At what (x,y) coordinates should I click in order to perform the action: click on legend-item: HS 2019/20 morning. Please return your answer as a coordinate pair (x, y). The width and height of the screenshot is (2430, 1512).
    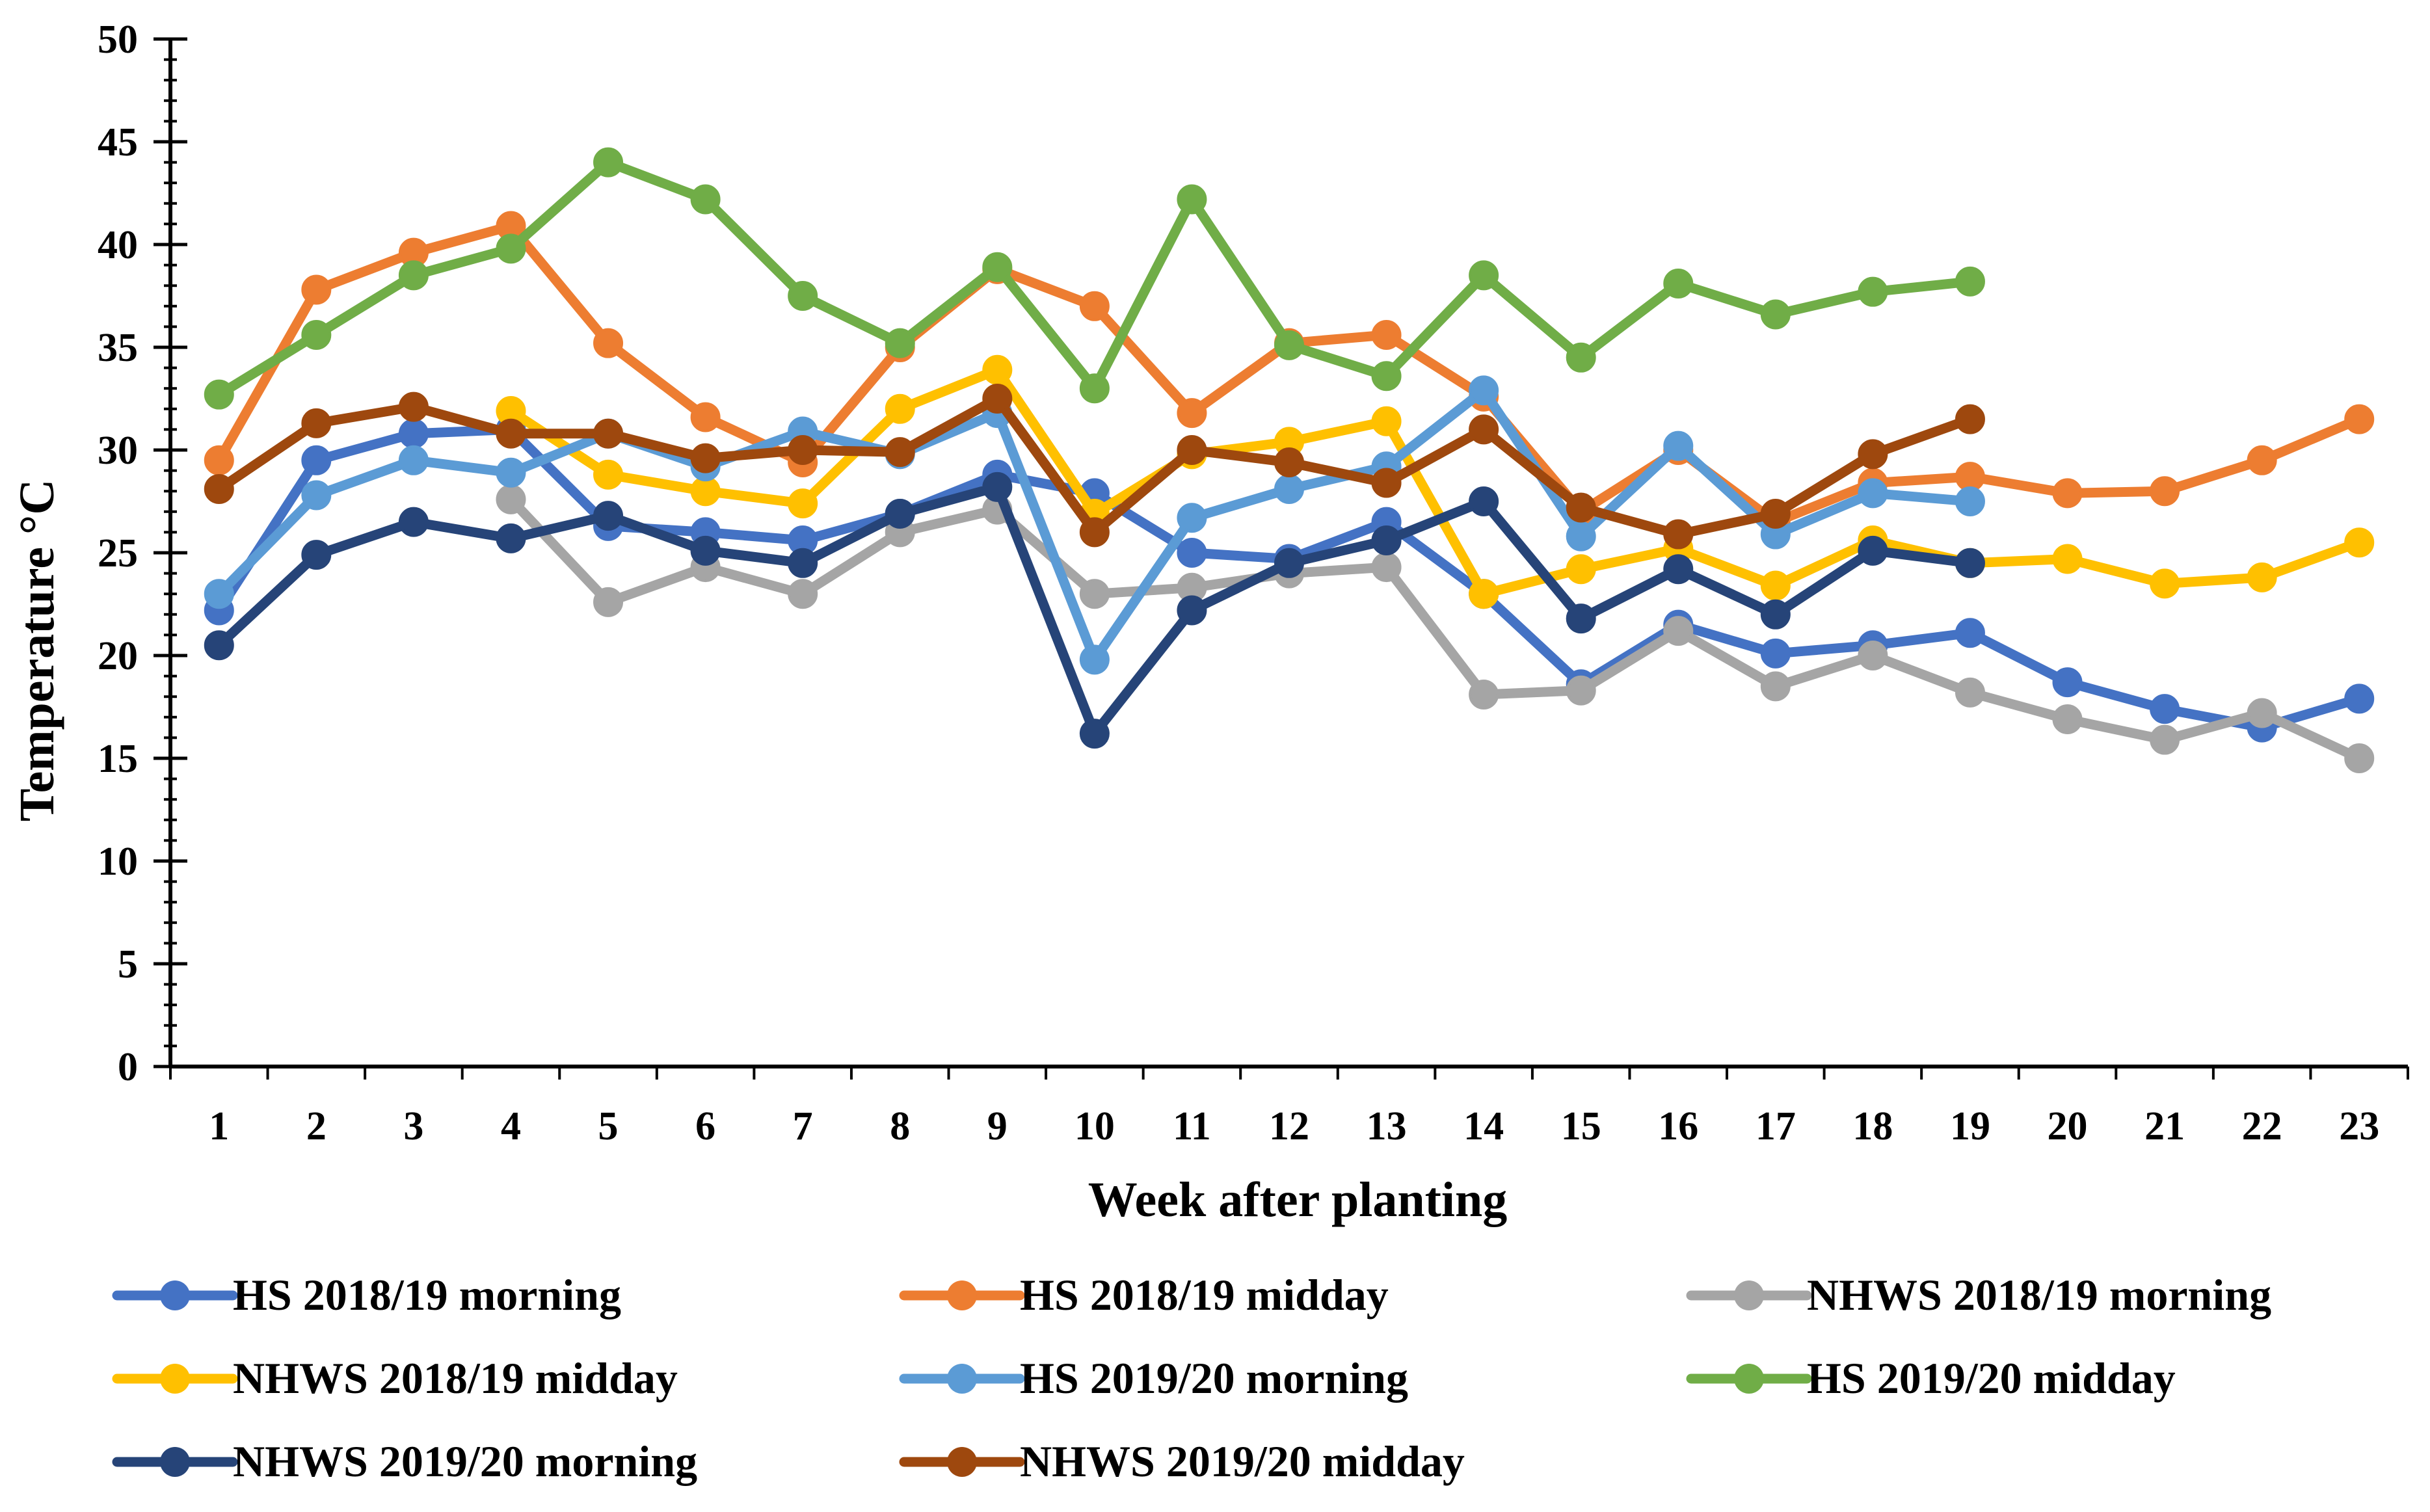
    Looking at the image, I should click on (1153, 1378).